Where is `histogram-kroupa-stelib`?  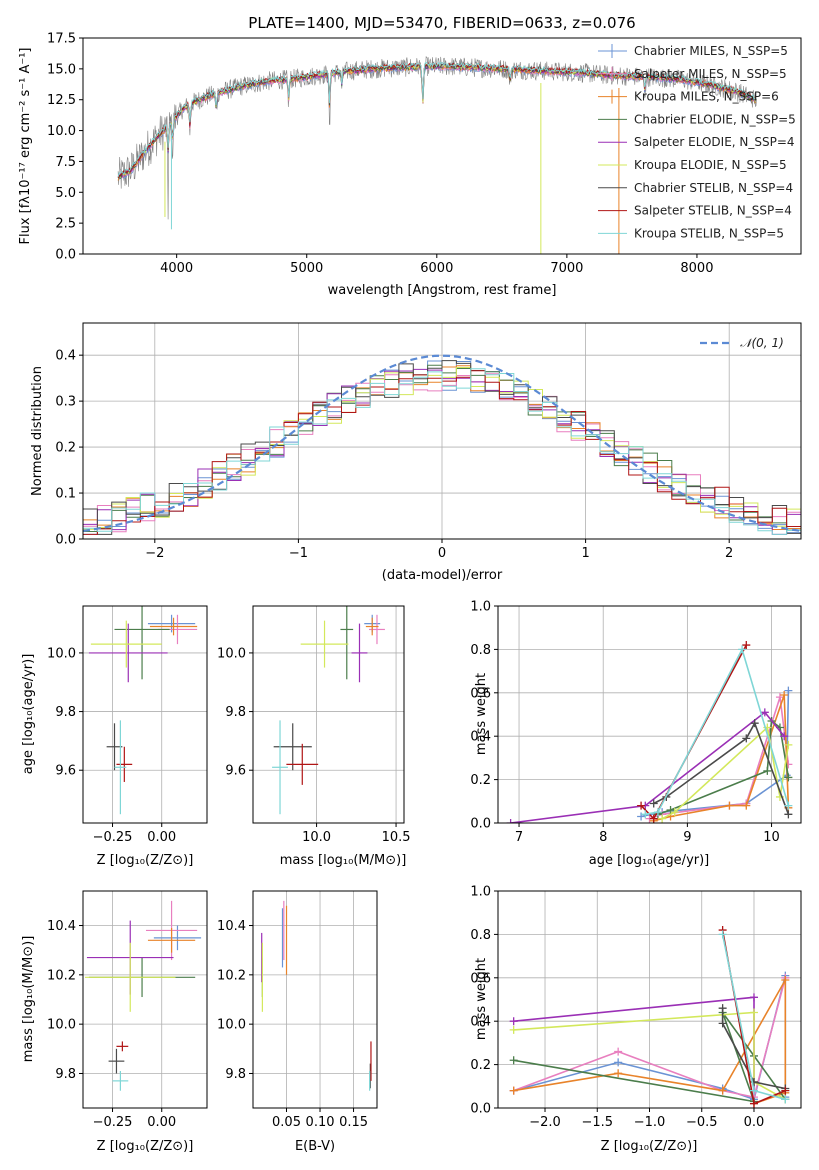
histogram-kroupa-stelib is located at coordinates (442, 453).